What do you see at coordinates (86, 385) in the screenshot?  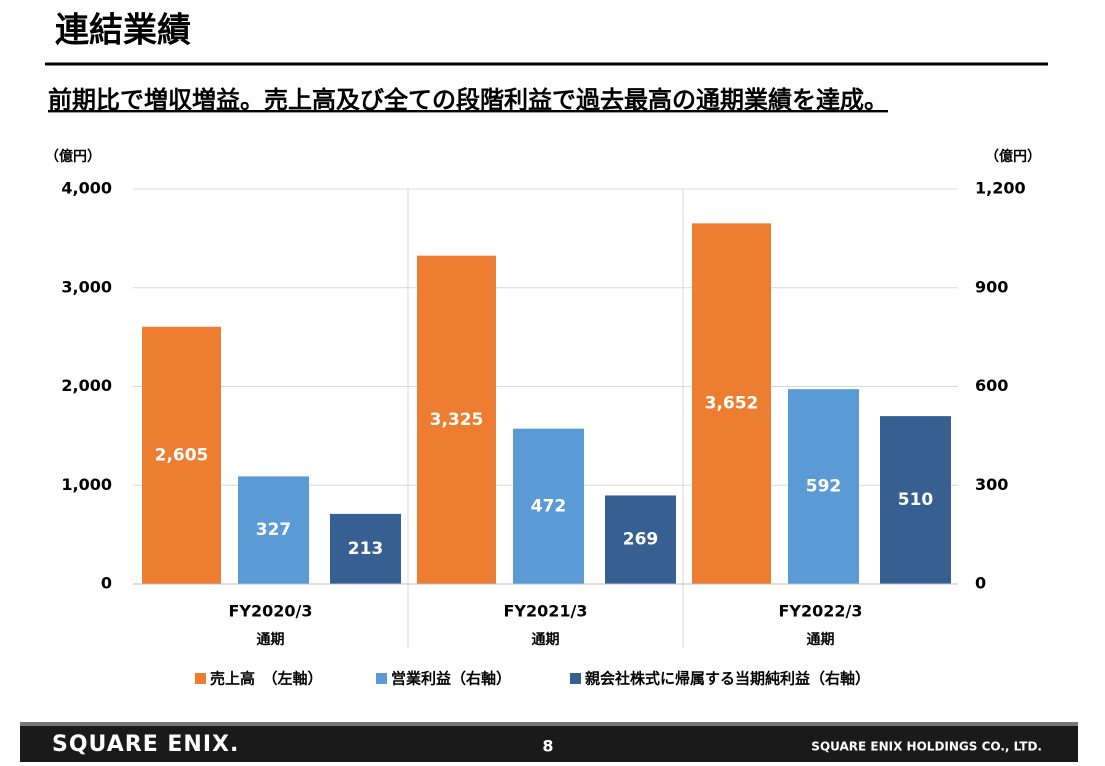 I see `y-tick-label: 2,000` at bounding box center [86, 385].